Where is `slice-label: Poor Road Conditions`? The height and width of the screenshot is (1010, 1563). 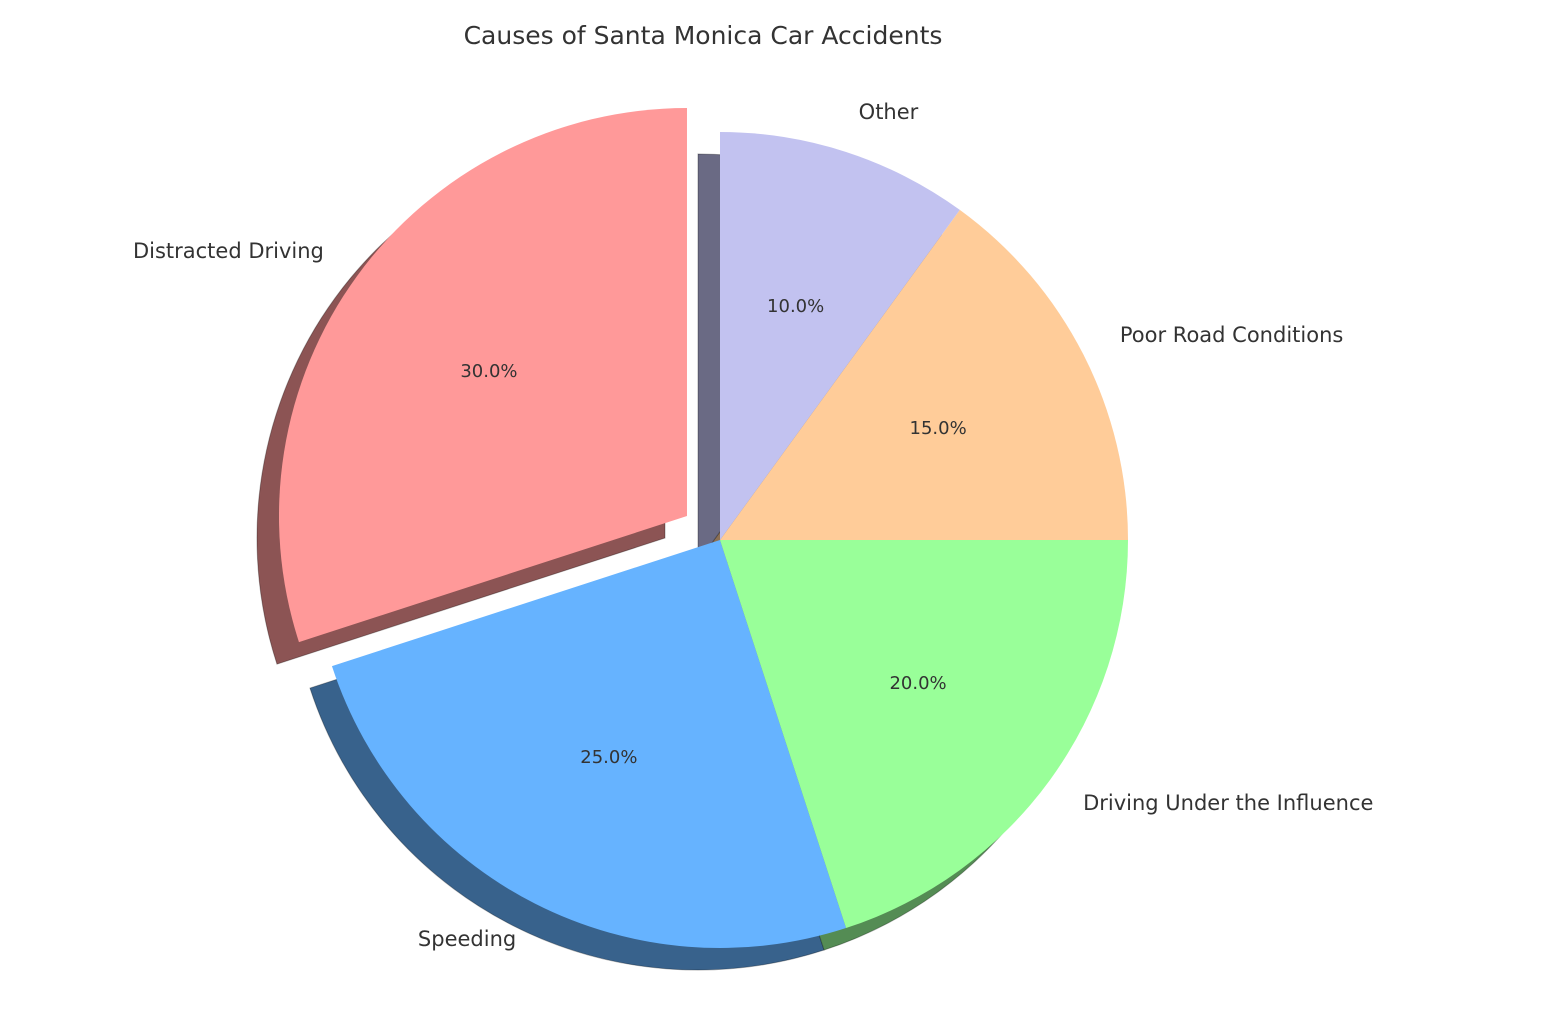
slice-label: Poor Road Conditions is located at coordinates (1231, 335).